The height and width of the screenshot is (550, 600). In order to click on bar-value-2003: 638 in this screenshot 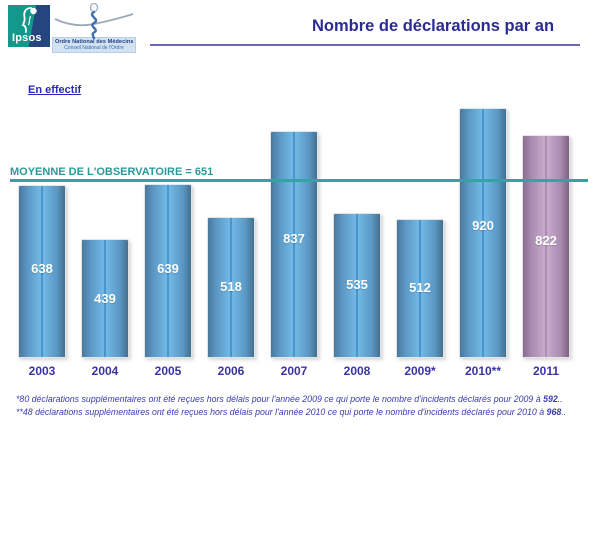, I will do `click(42, 269)`.